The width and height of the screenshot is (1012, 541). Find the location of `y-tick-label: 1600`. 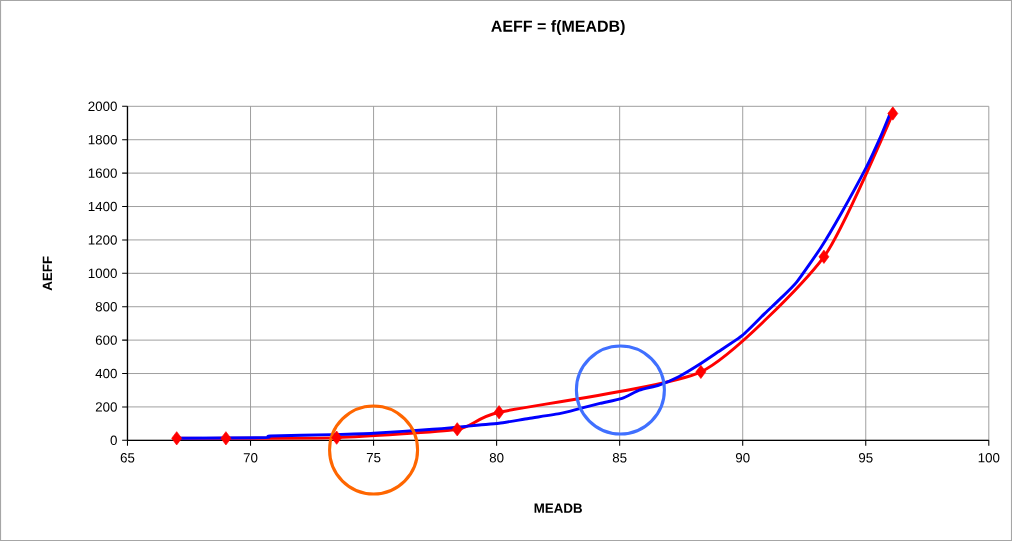

y-tick-label: 1600 is located at coordinates (102, 173).